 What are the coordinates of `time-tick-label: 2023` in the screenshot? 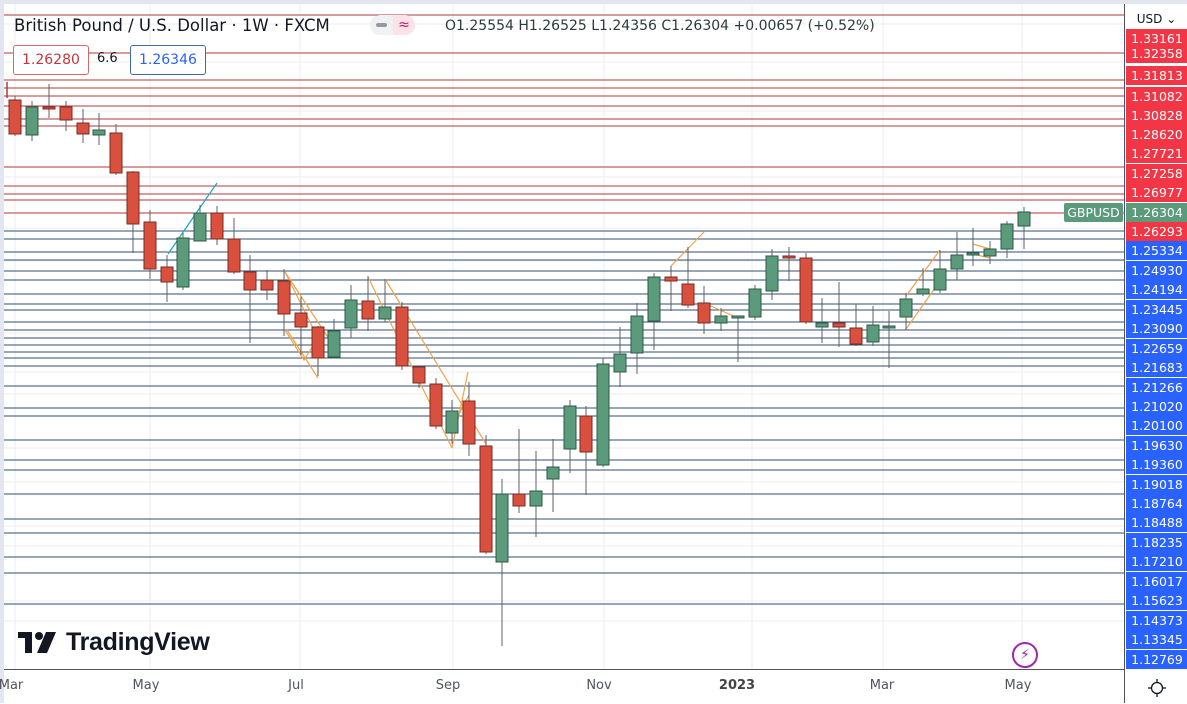 It's located at (737, 685).